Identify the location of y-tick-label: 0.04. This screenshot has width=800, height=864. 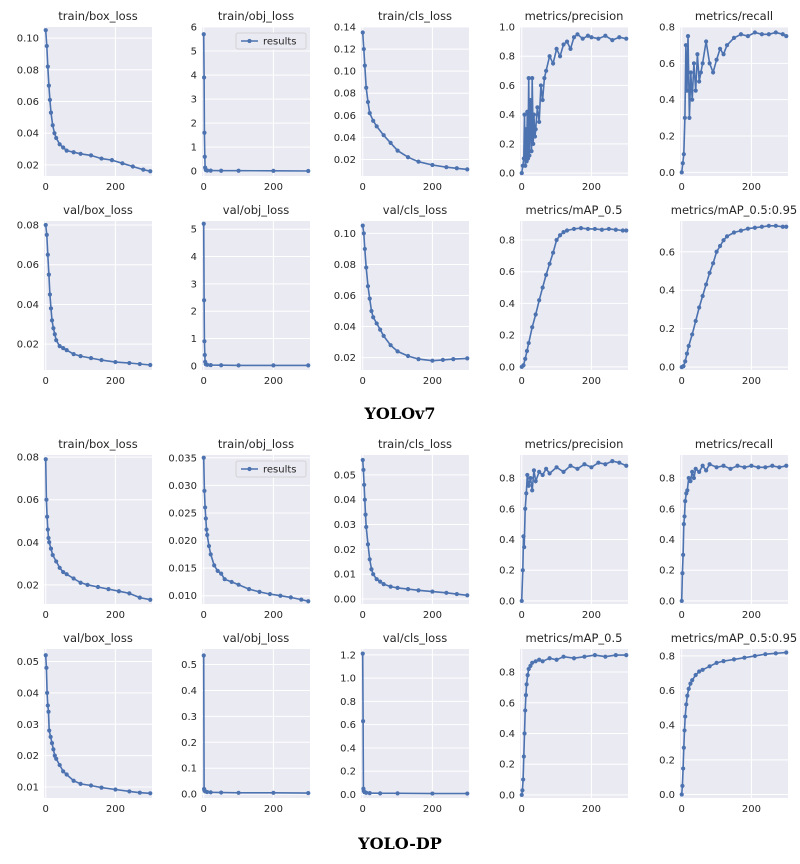
(28, 543).